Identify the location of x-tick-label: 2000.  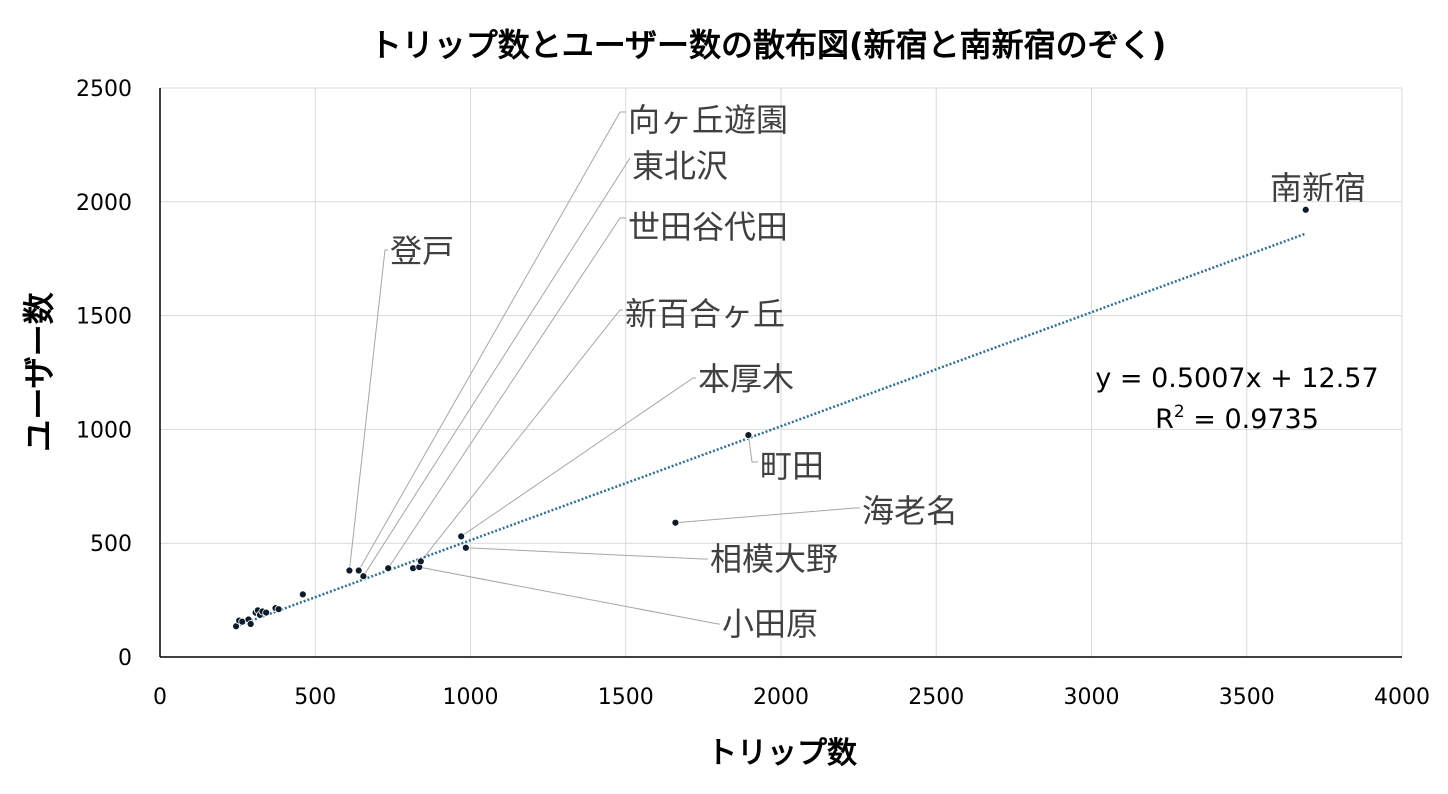
(781, 697).